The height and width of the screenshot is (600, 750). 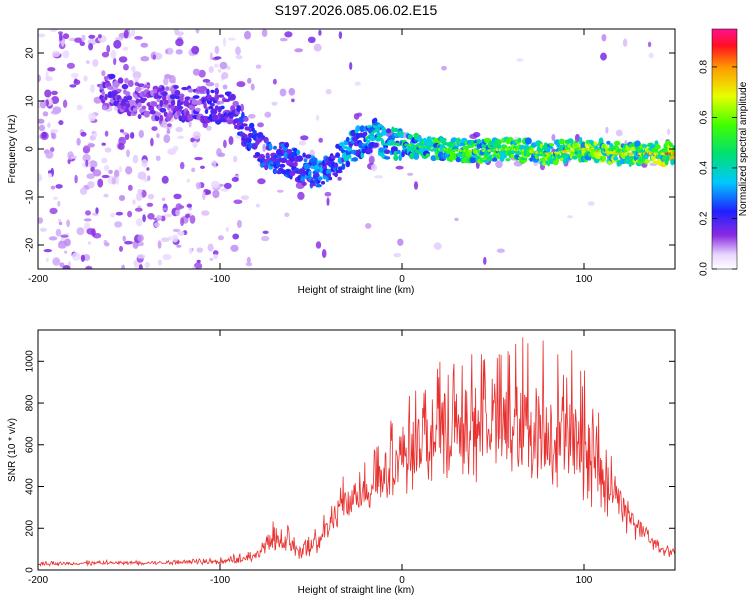 I want to click on snr-x-label: Height of straight line (km), so click(x=356, y=590).